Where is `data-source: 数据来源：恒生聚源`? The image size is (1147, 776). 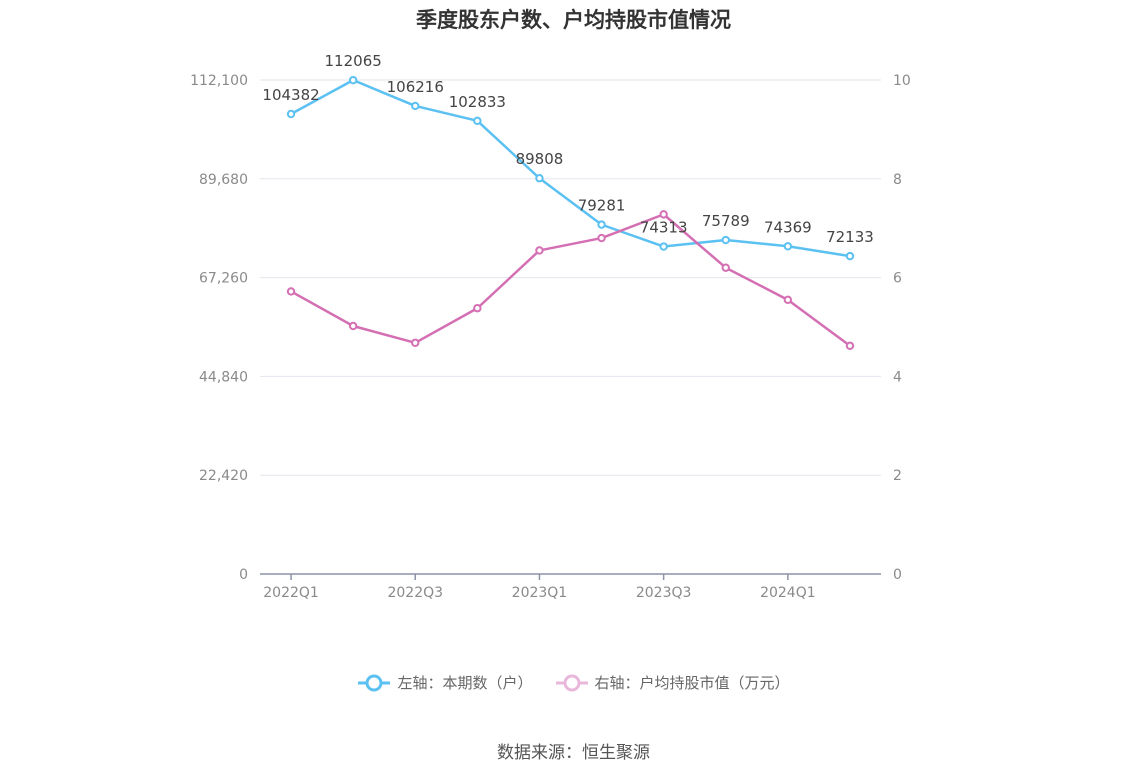 data-source: 数据来源：恒生聚源 is located at coordinates (573, 753).